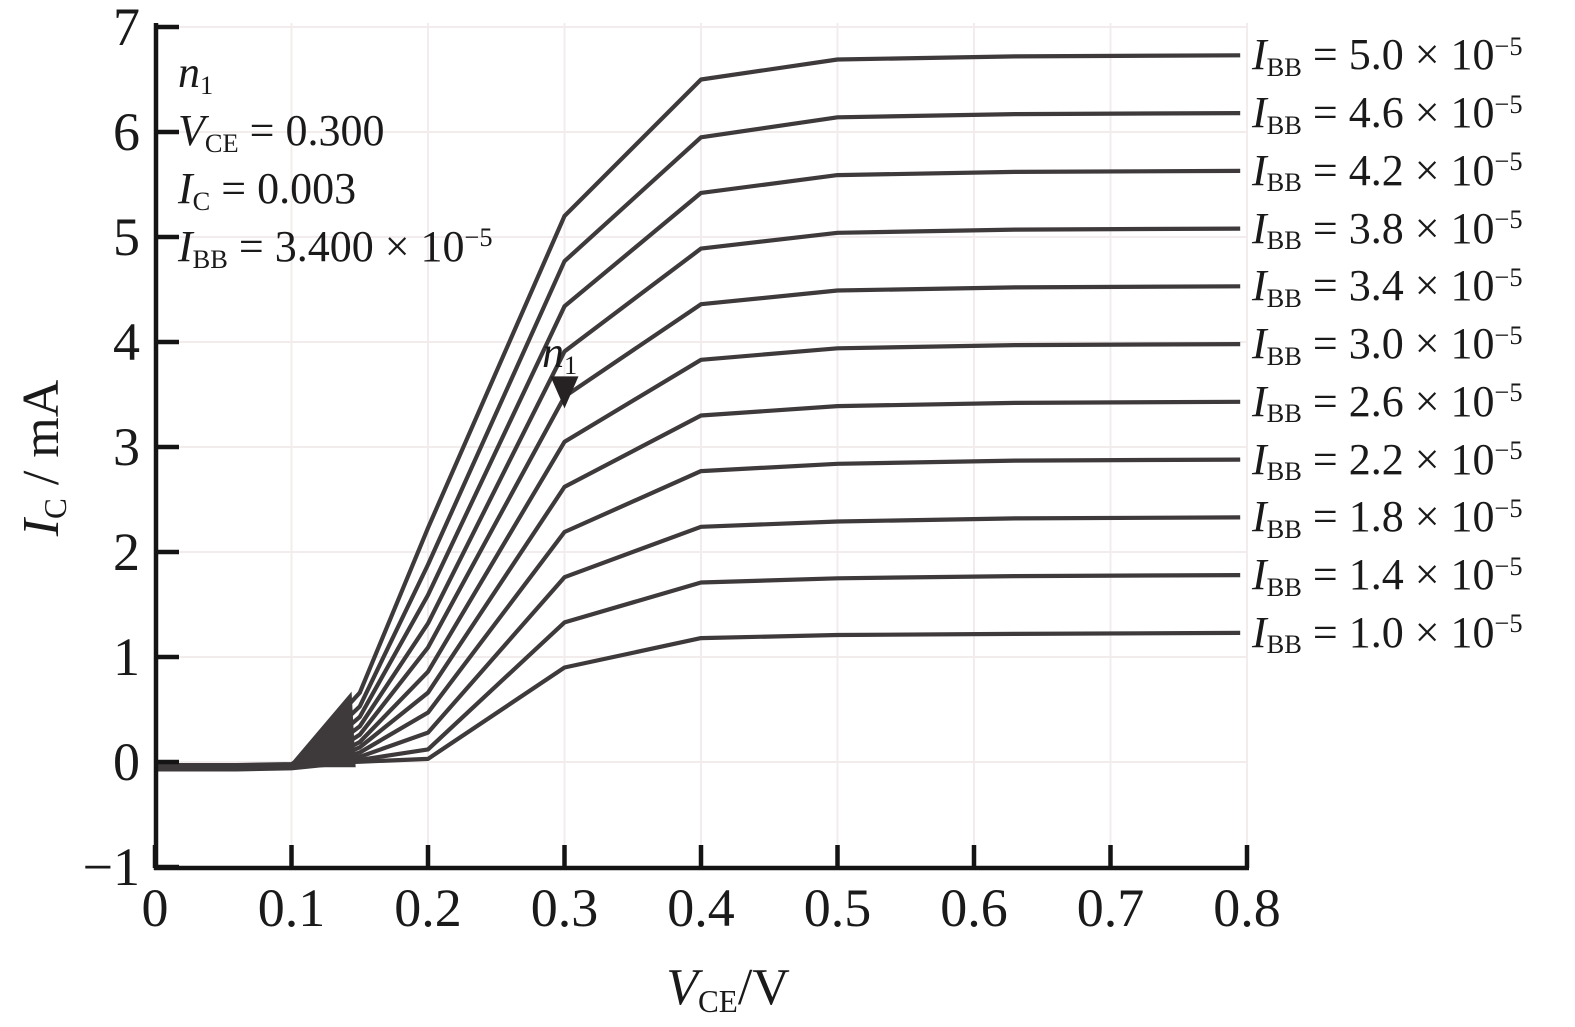 This screenshot has height=1027, width=1575. I want to click on x-tick-label: 0.1, so click(291, 908).